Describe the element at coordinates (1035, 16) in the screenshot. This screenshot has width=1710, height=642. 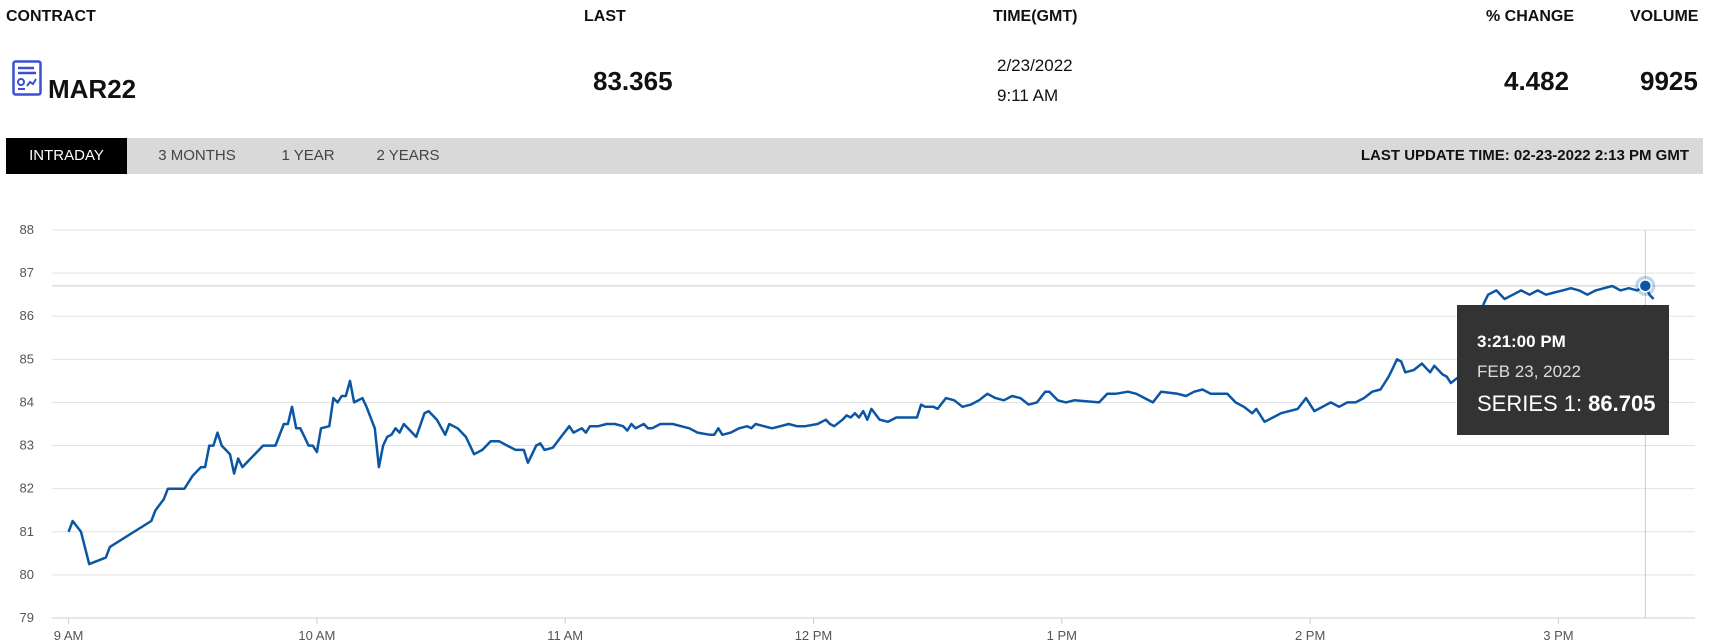
I see `time-header: TIME(GMT)` at that location.